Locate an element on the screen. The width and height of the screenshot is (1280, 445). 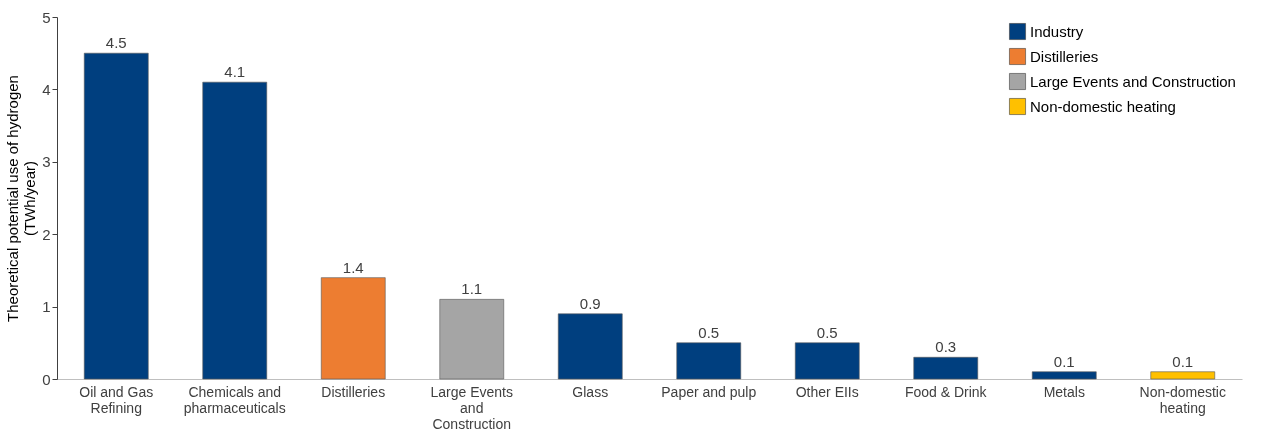
x-tick-label: Food & Drink is located at coordinates (946, 391).